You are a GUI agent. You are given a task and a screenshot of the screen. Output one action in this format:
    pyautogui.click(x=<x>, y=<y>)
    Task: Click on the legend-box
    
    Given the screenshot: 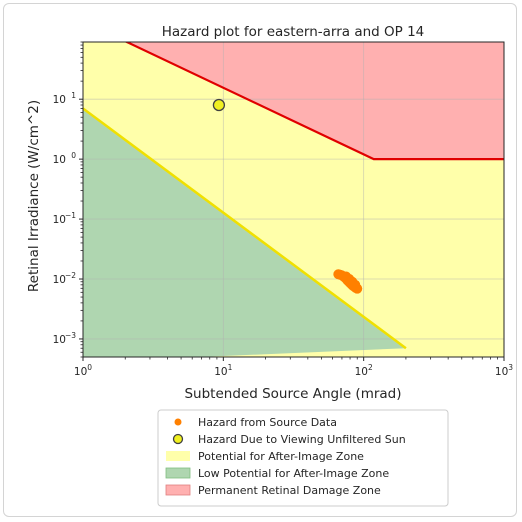 What is the action you would take?
    pyautogui.click(x=303, y=458)
    